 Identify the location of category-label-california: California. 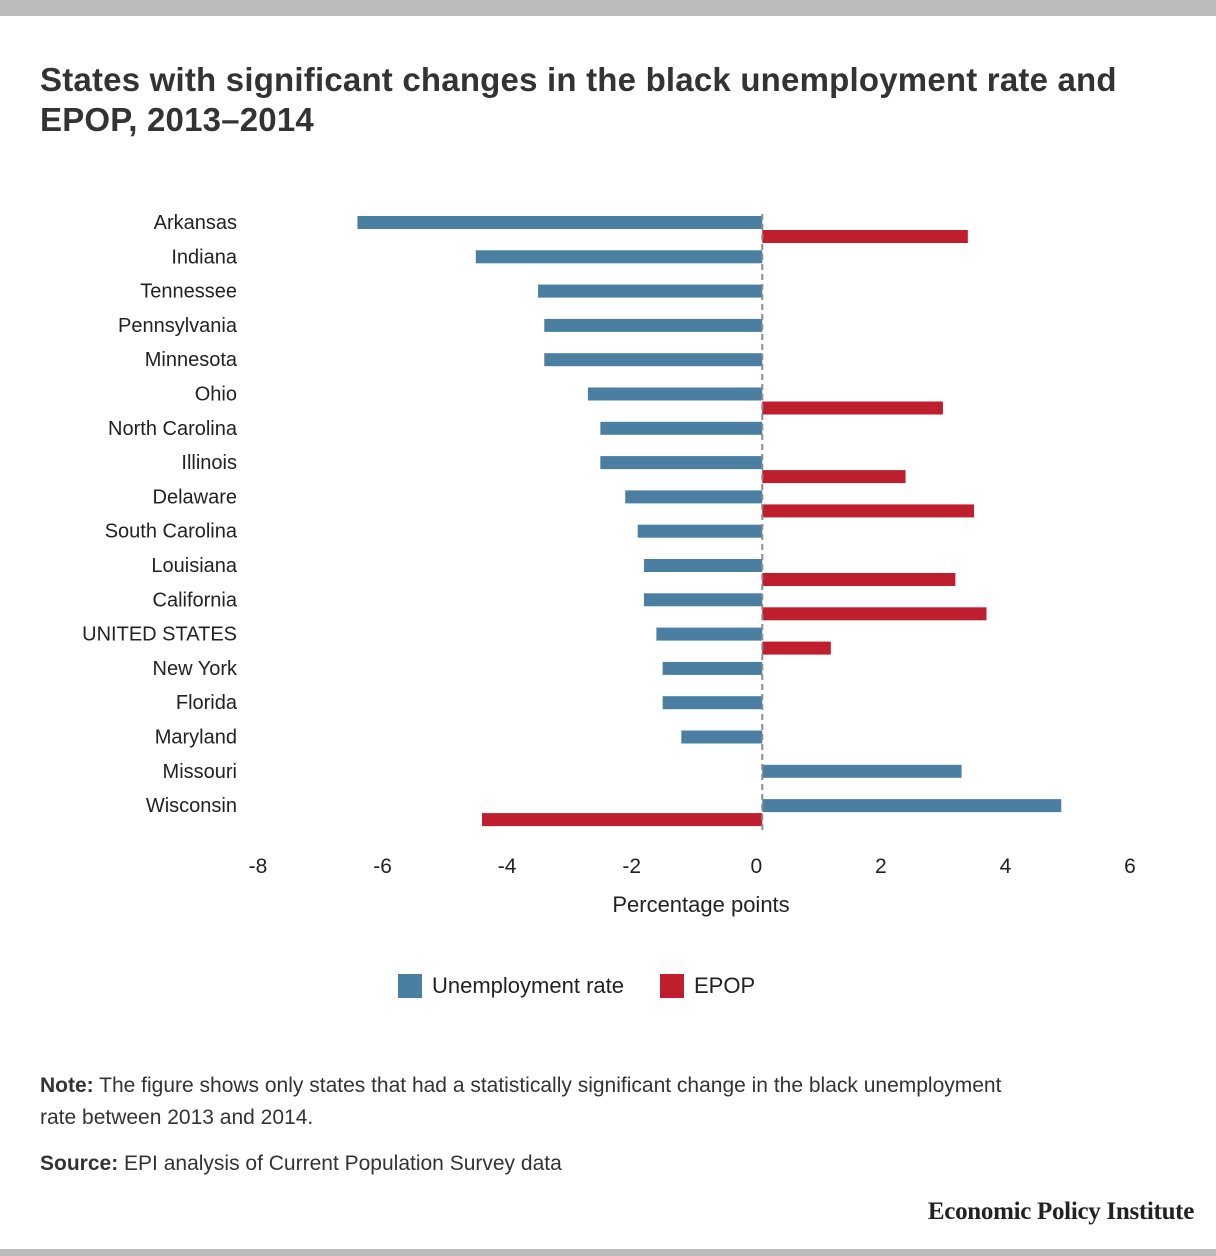
(195, 600).